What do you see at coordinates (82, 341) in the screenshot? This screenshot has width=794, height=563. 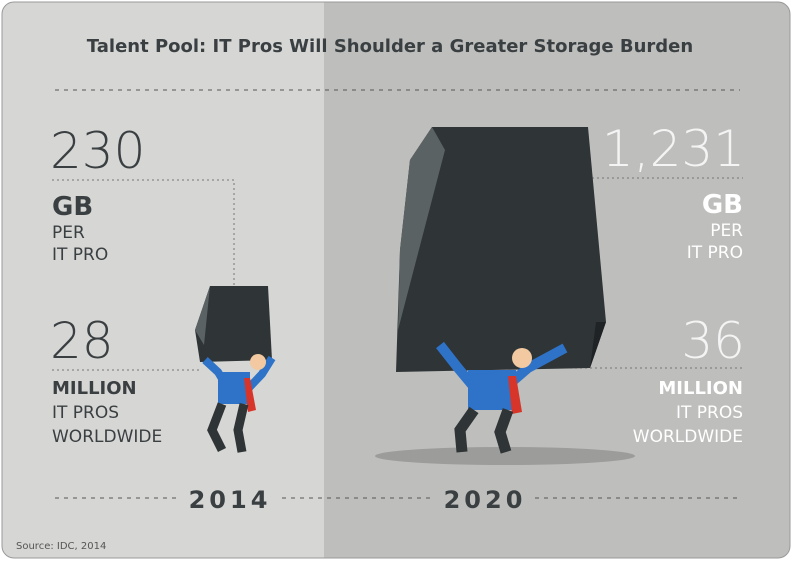 I see `pros-value: 28` at bounding box center [82, 341].